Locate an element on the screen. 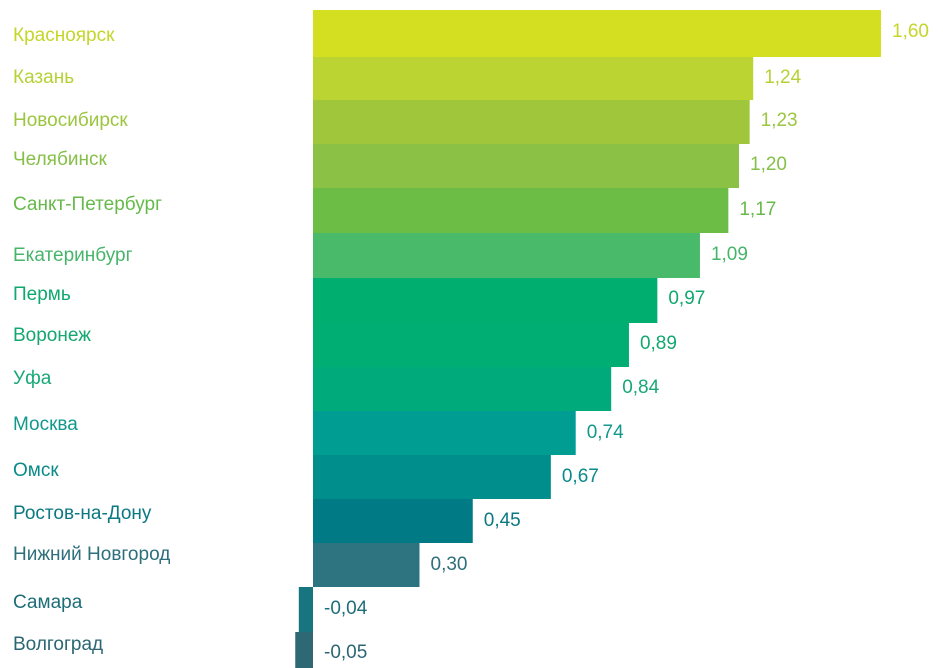  category-label-15: Волгоград is located at coordinates (58, 644).